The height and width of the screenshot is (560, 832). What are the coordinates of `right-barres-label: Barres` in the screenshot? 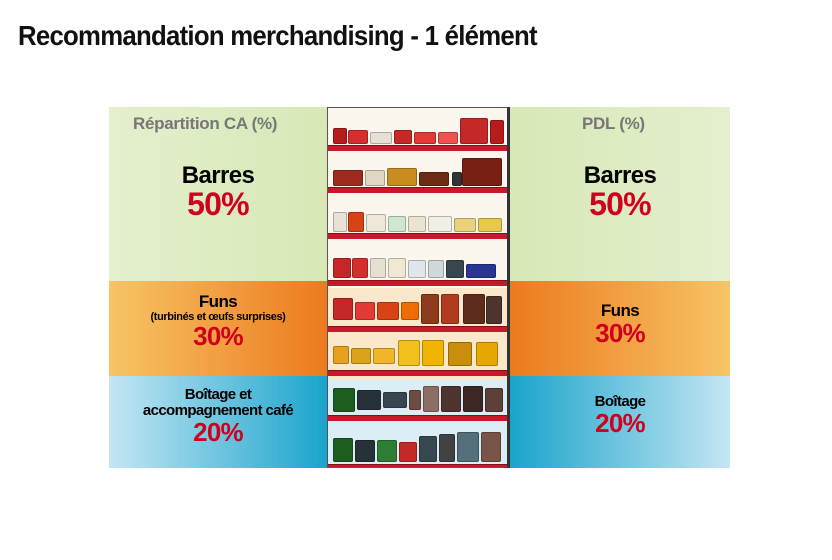 It's located at (620, 175).